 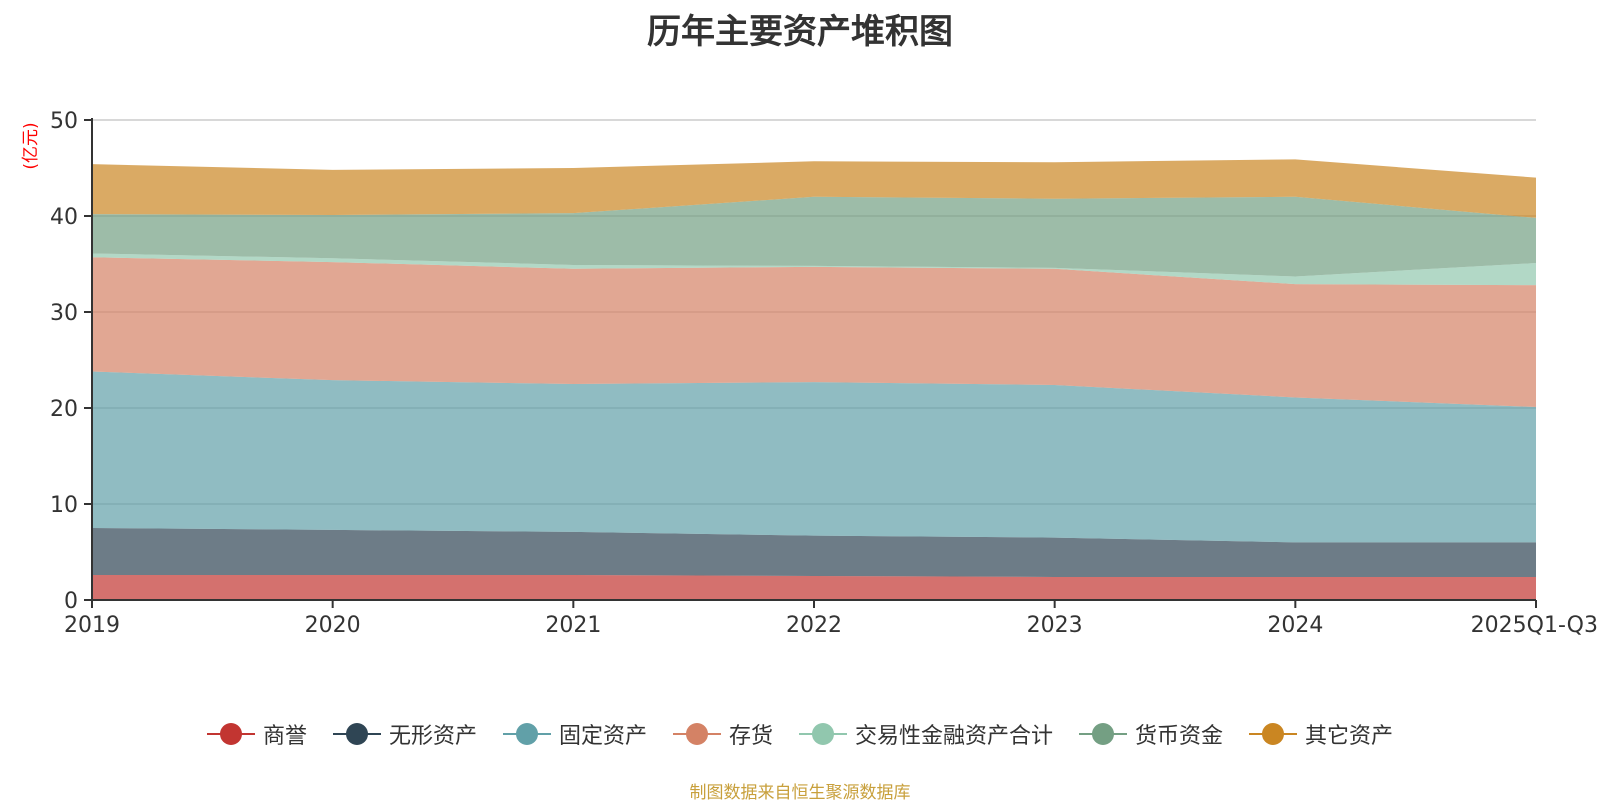 I want to click on legend-item: 其它资产, so click(x=1321, y=734).